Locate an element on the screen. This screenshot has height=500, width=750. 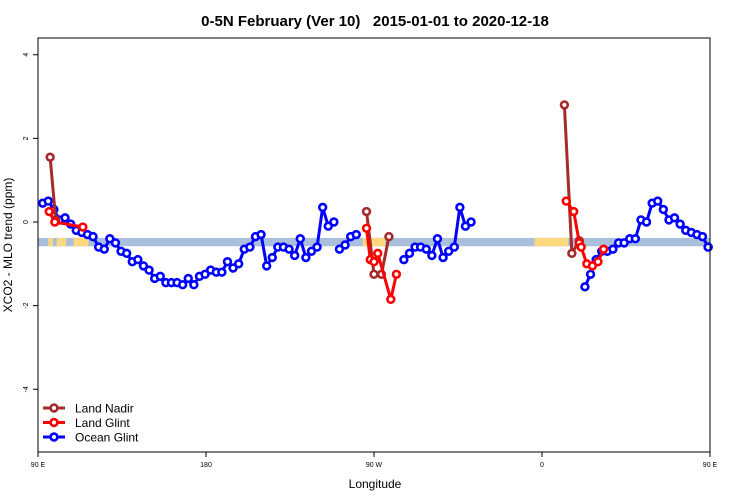
x-tick-label: 0 is located at coordinates (542, 465).